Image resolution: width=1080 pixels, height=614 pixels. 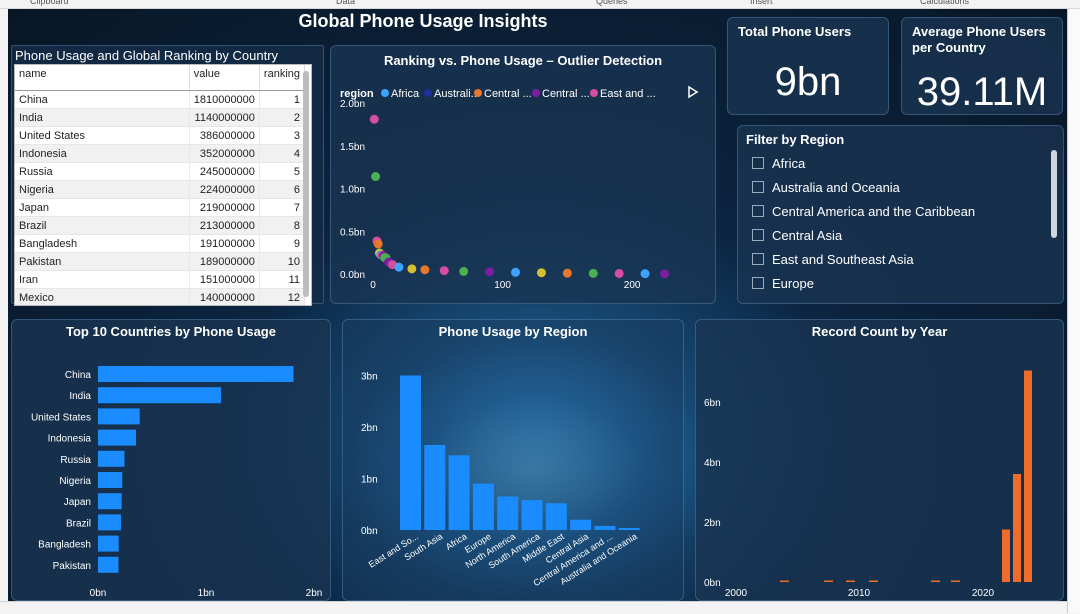 What do you see at coordinates (224, 296) in the screenshot?
I see `table-cell-value: 140000000` at bounding box center [224, 296].